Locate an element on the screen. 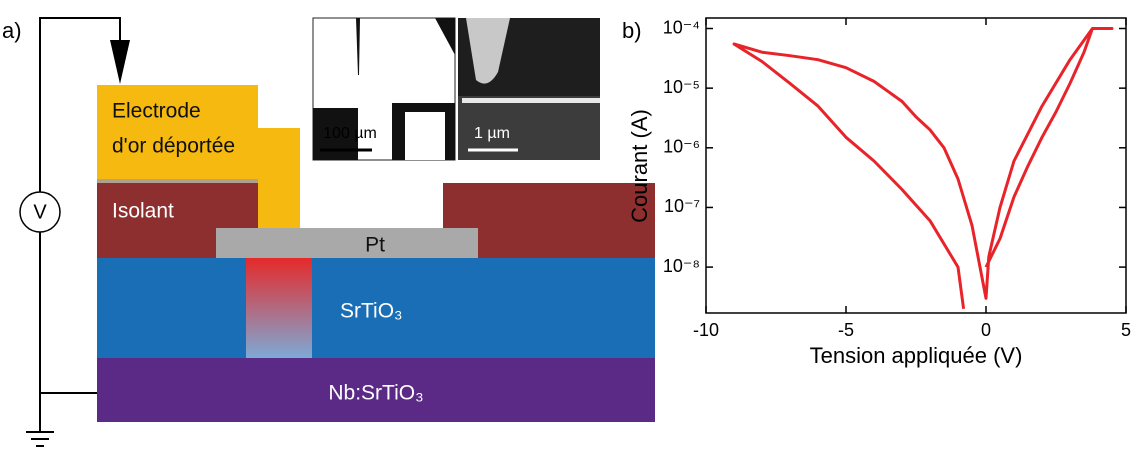 This screenshot has width=1133, height=457. electrode-label: Electrode is located at coordinates (156, 111).